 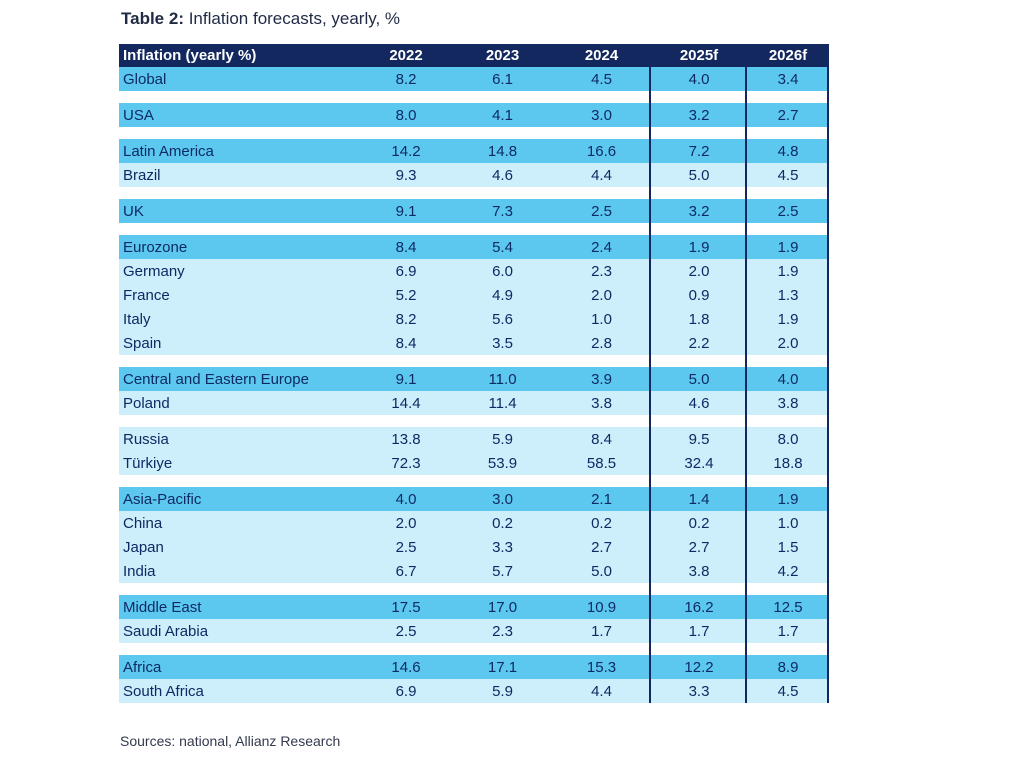 I want to click on value-cell-2023: 3.5, so click(x=502, y=343).